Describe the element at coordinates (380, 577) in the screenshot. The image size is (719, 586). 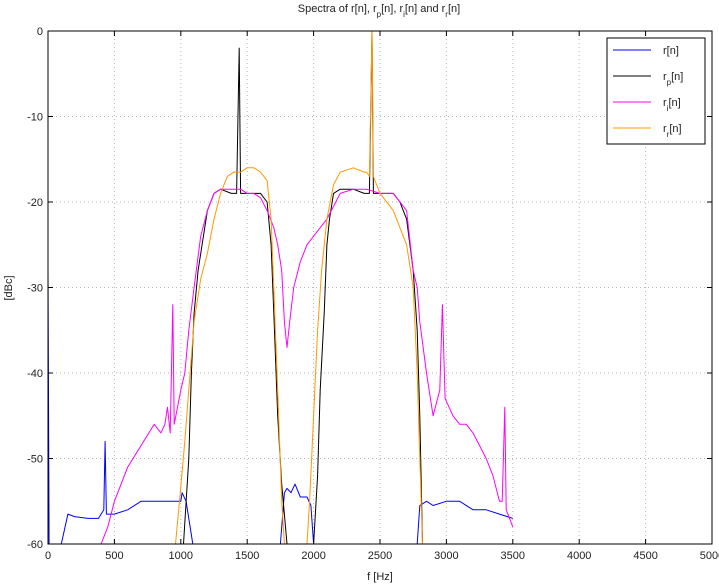
I see `x-axis-label: f [Hz]` at that location.